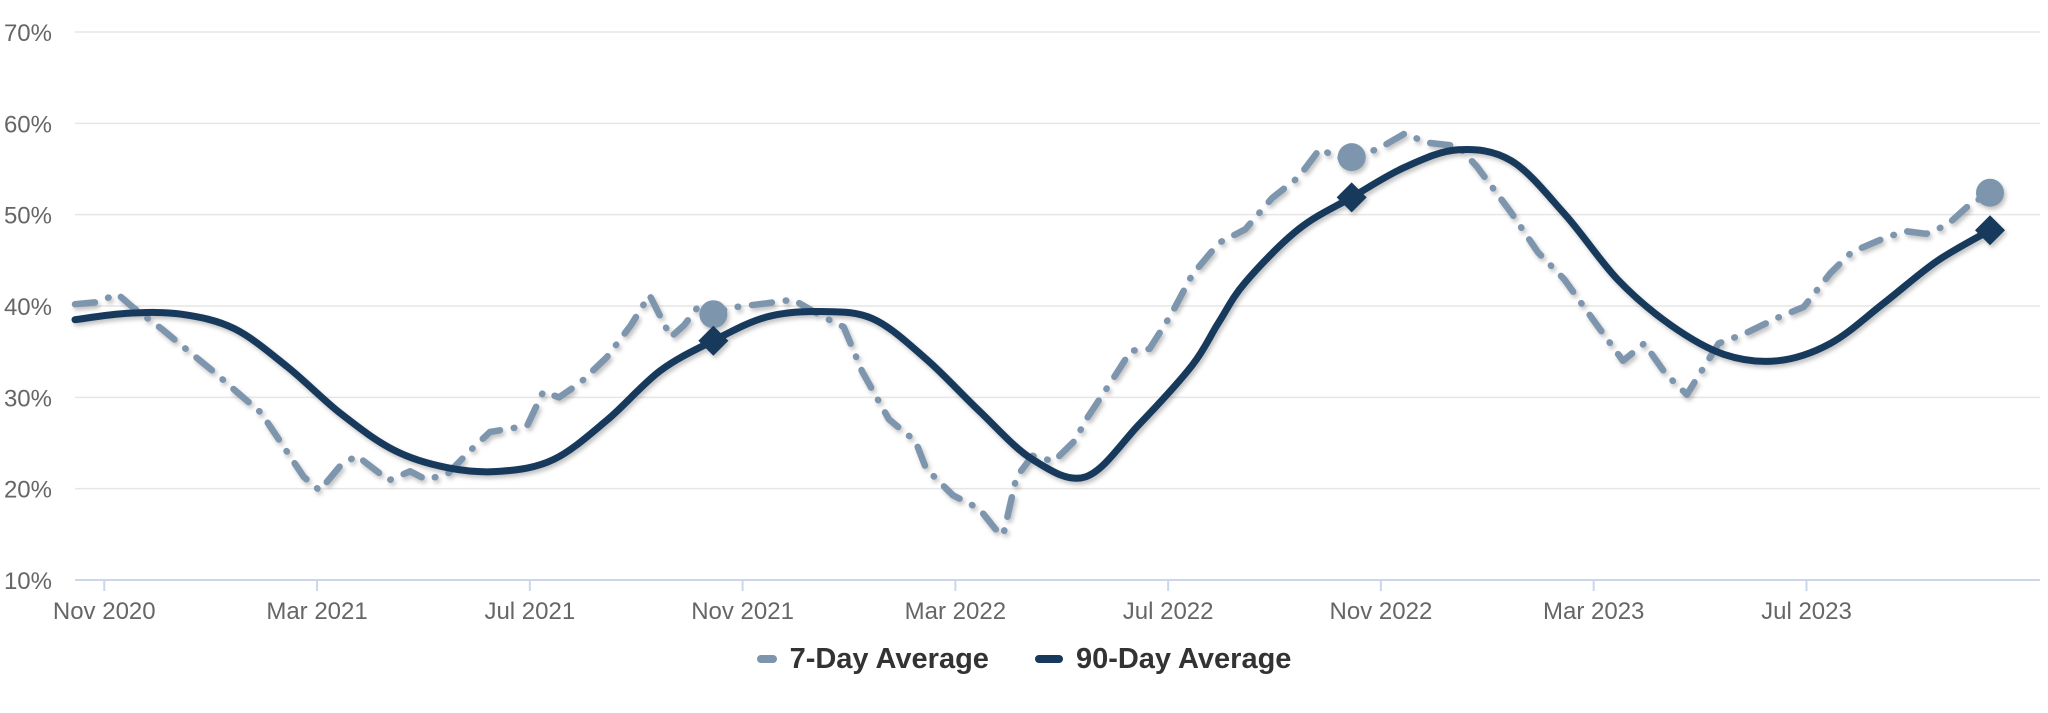  Describe the element at coordinates (28, 581) in the screenshot. I see `y-axis-label-10: 10%` at that location.